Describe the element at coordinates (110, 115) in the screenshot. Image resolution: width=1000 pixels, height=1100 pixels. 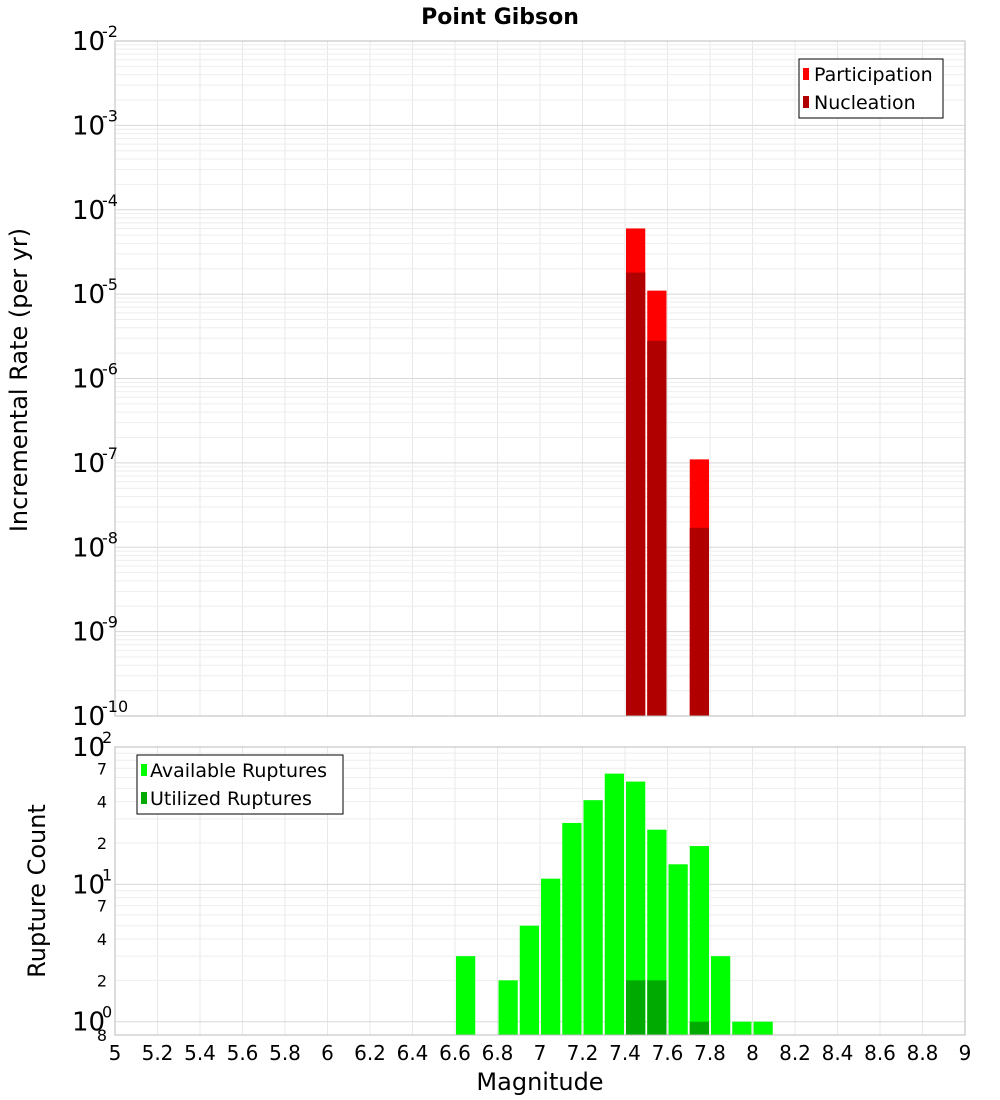
I see `y-tick-label-exponent: -3` at that location.